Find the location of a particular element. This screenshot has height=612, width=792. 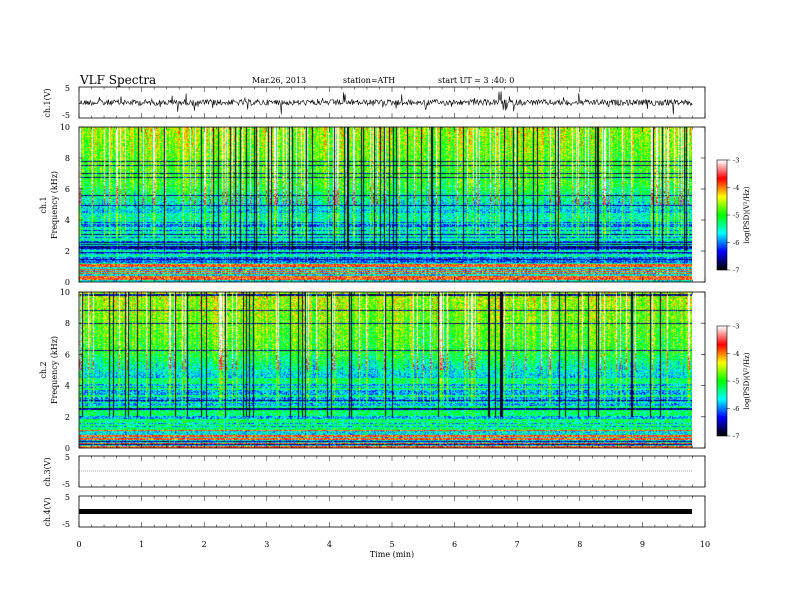

ch2-colorbar-ticks: -3 -4 -5 -6 -7 is located at coordinates (733, 382).